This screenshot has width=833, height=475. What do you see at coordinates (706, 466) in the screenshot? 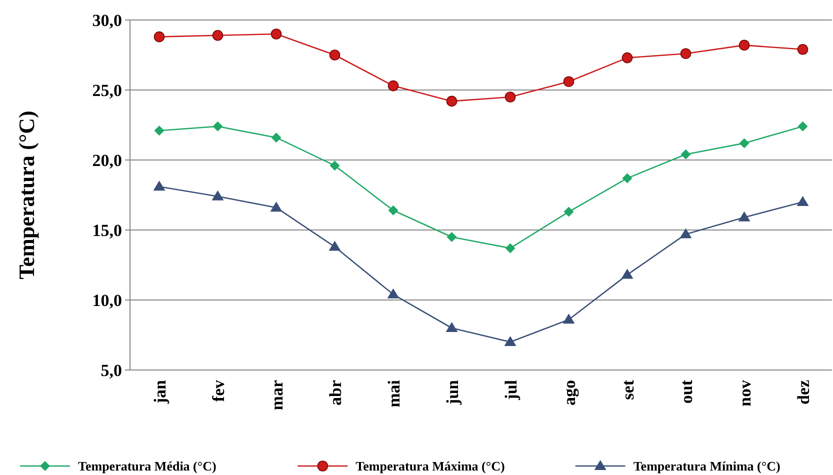
I see `legend-label: Temperatura Mínima (°C)` at bounding box center [706, 466].